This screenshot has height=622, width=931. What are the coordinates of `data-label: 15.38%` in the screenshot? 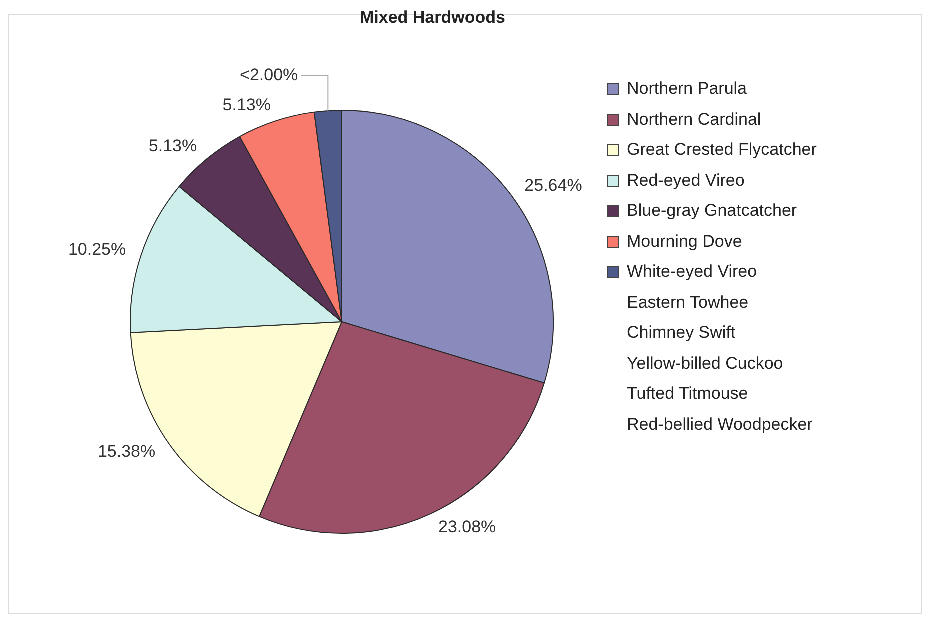 It's located at (127, 452).